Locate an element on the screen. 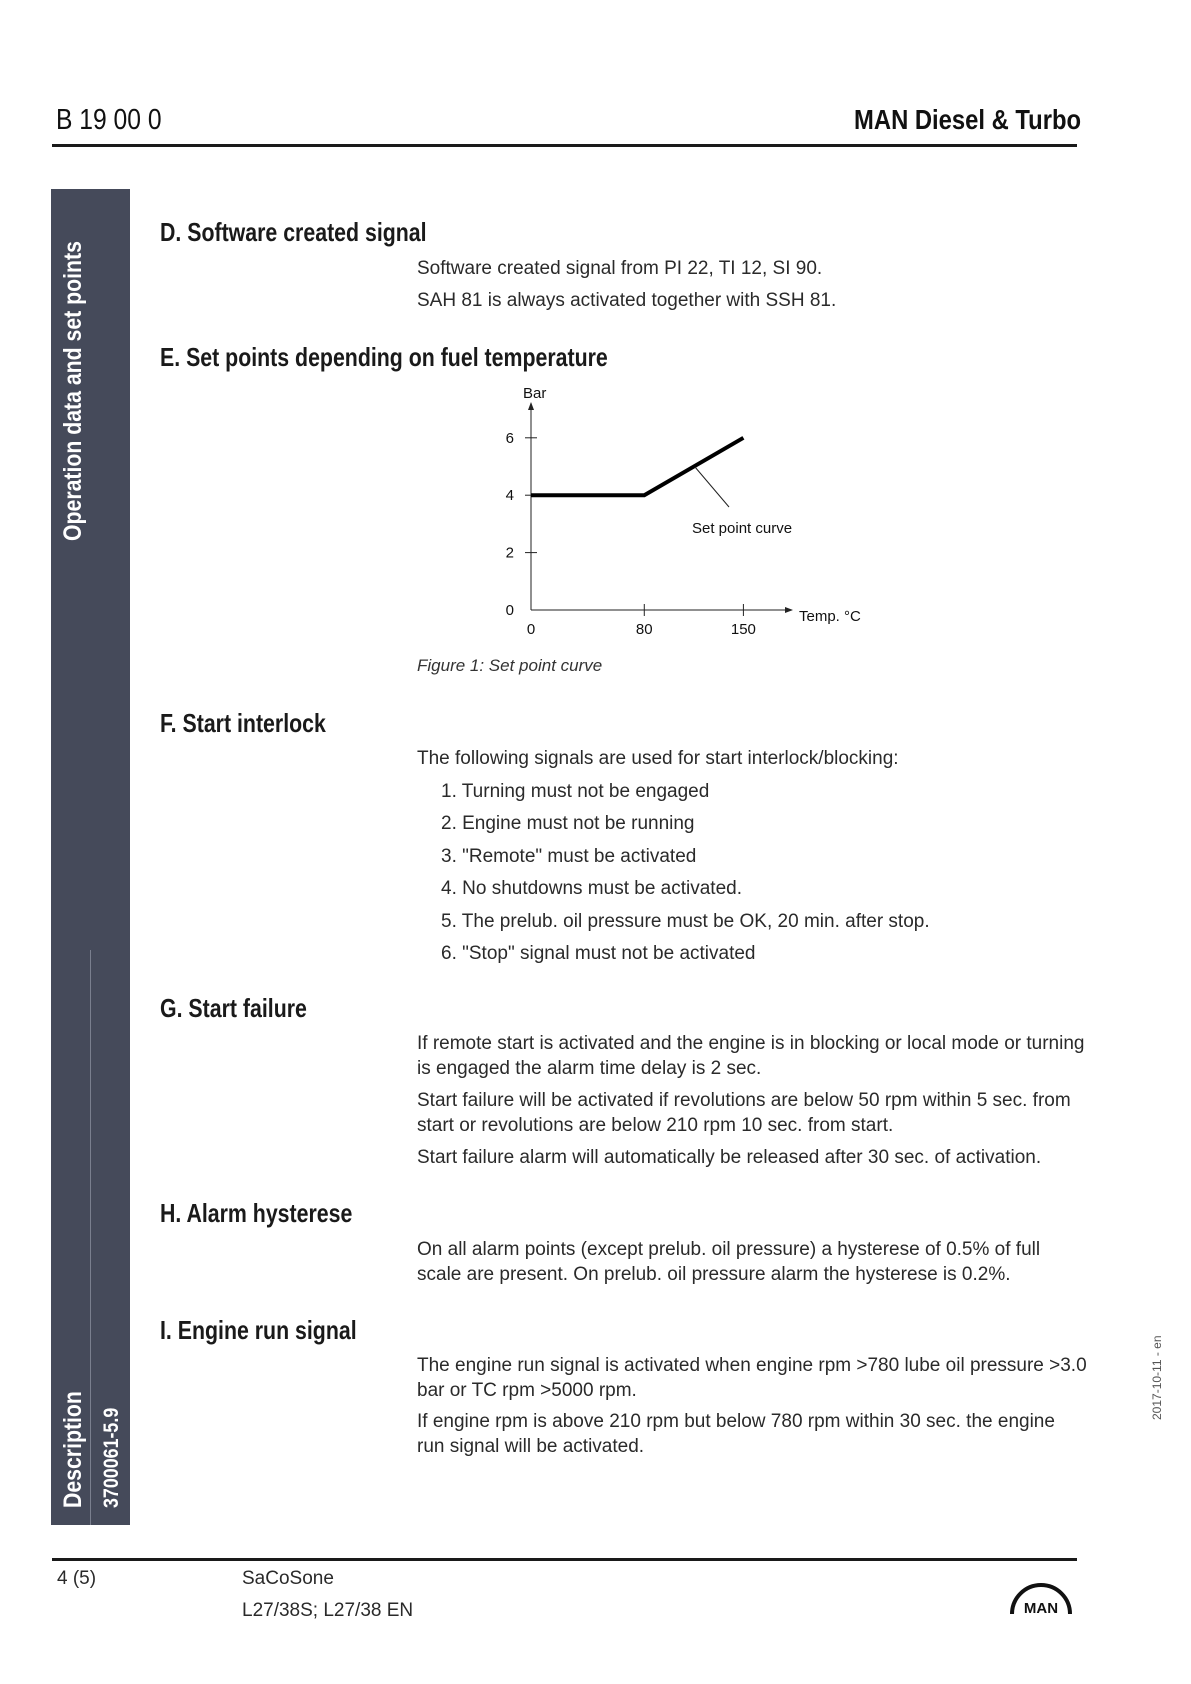 The height and width of the screenshot is (1684, 1191). company-name: MAN Diesel & Turbo is located at coordinates (967, 119).